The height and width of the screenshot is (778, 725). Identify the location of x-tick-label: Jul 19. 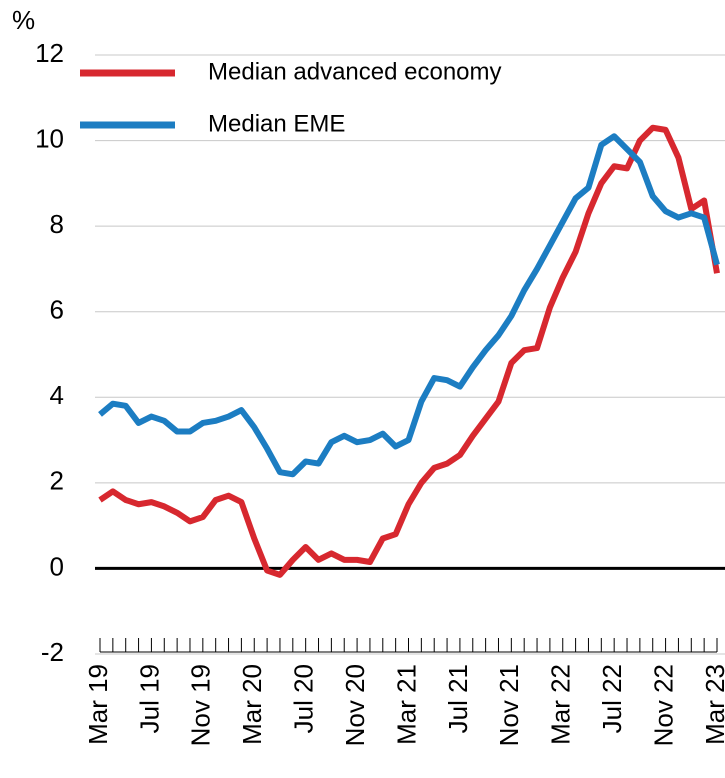
(149, 698).